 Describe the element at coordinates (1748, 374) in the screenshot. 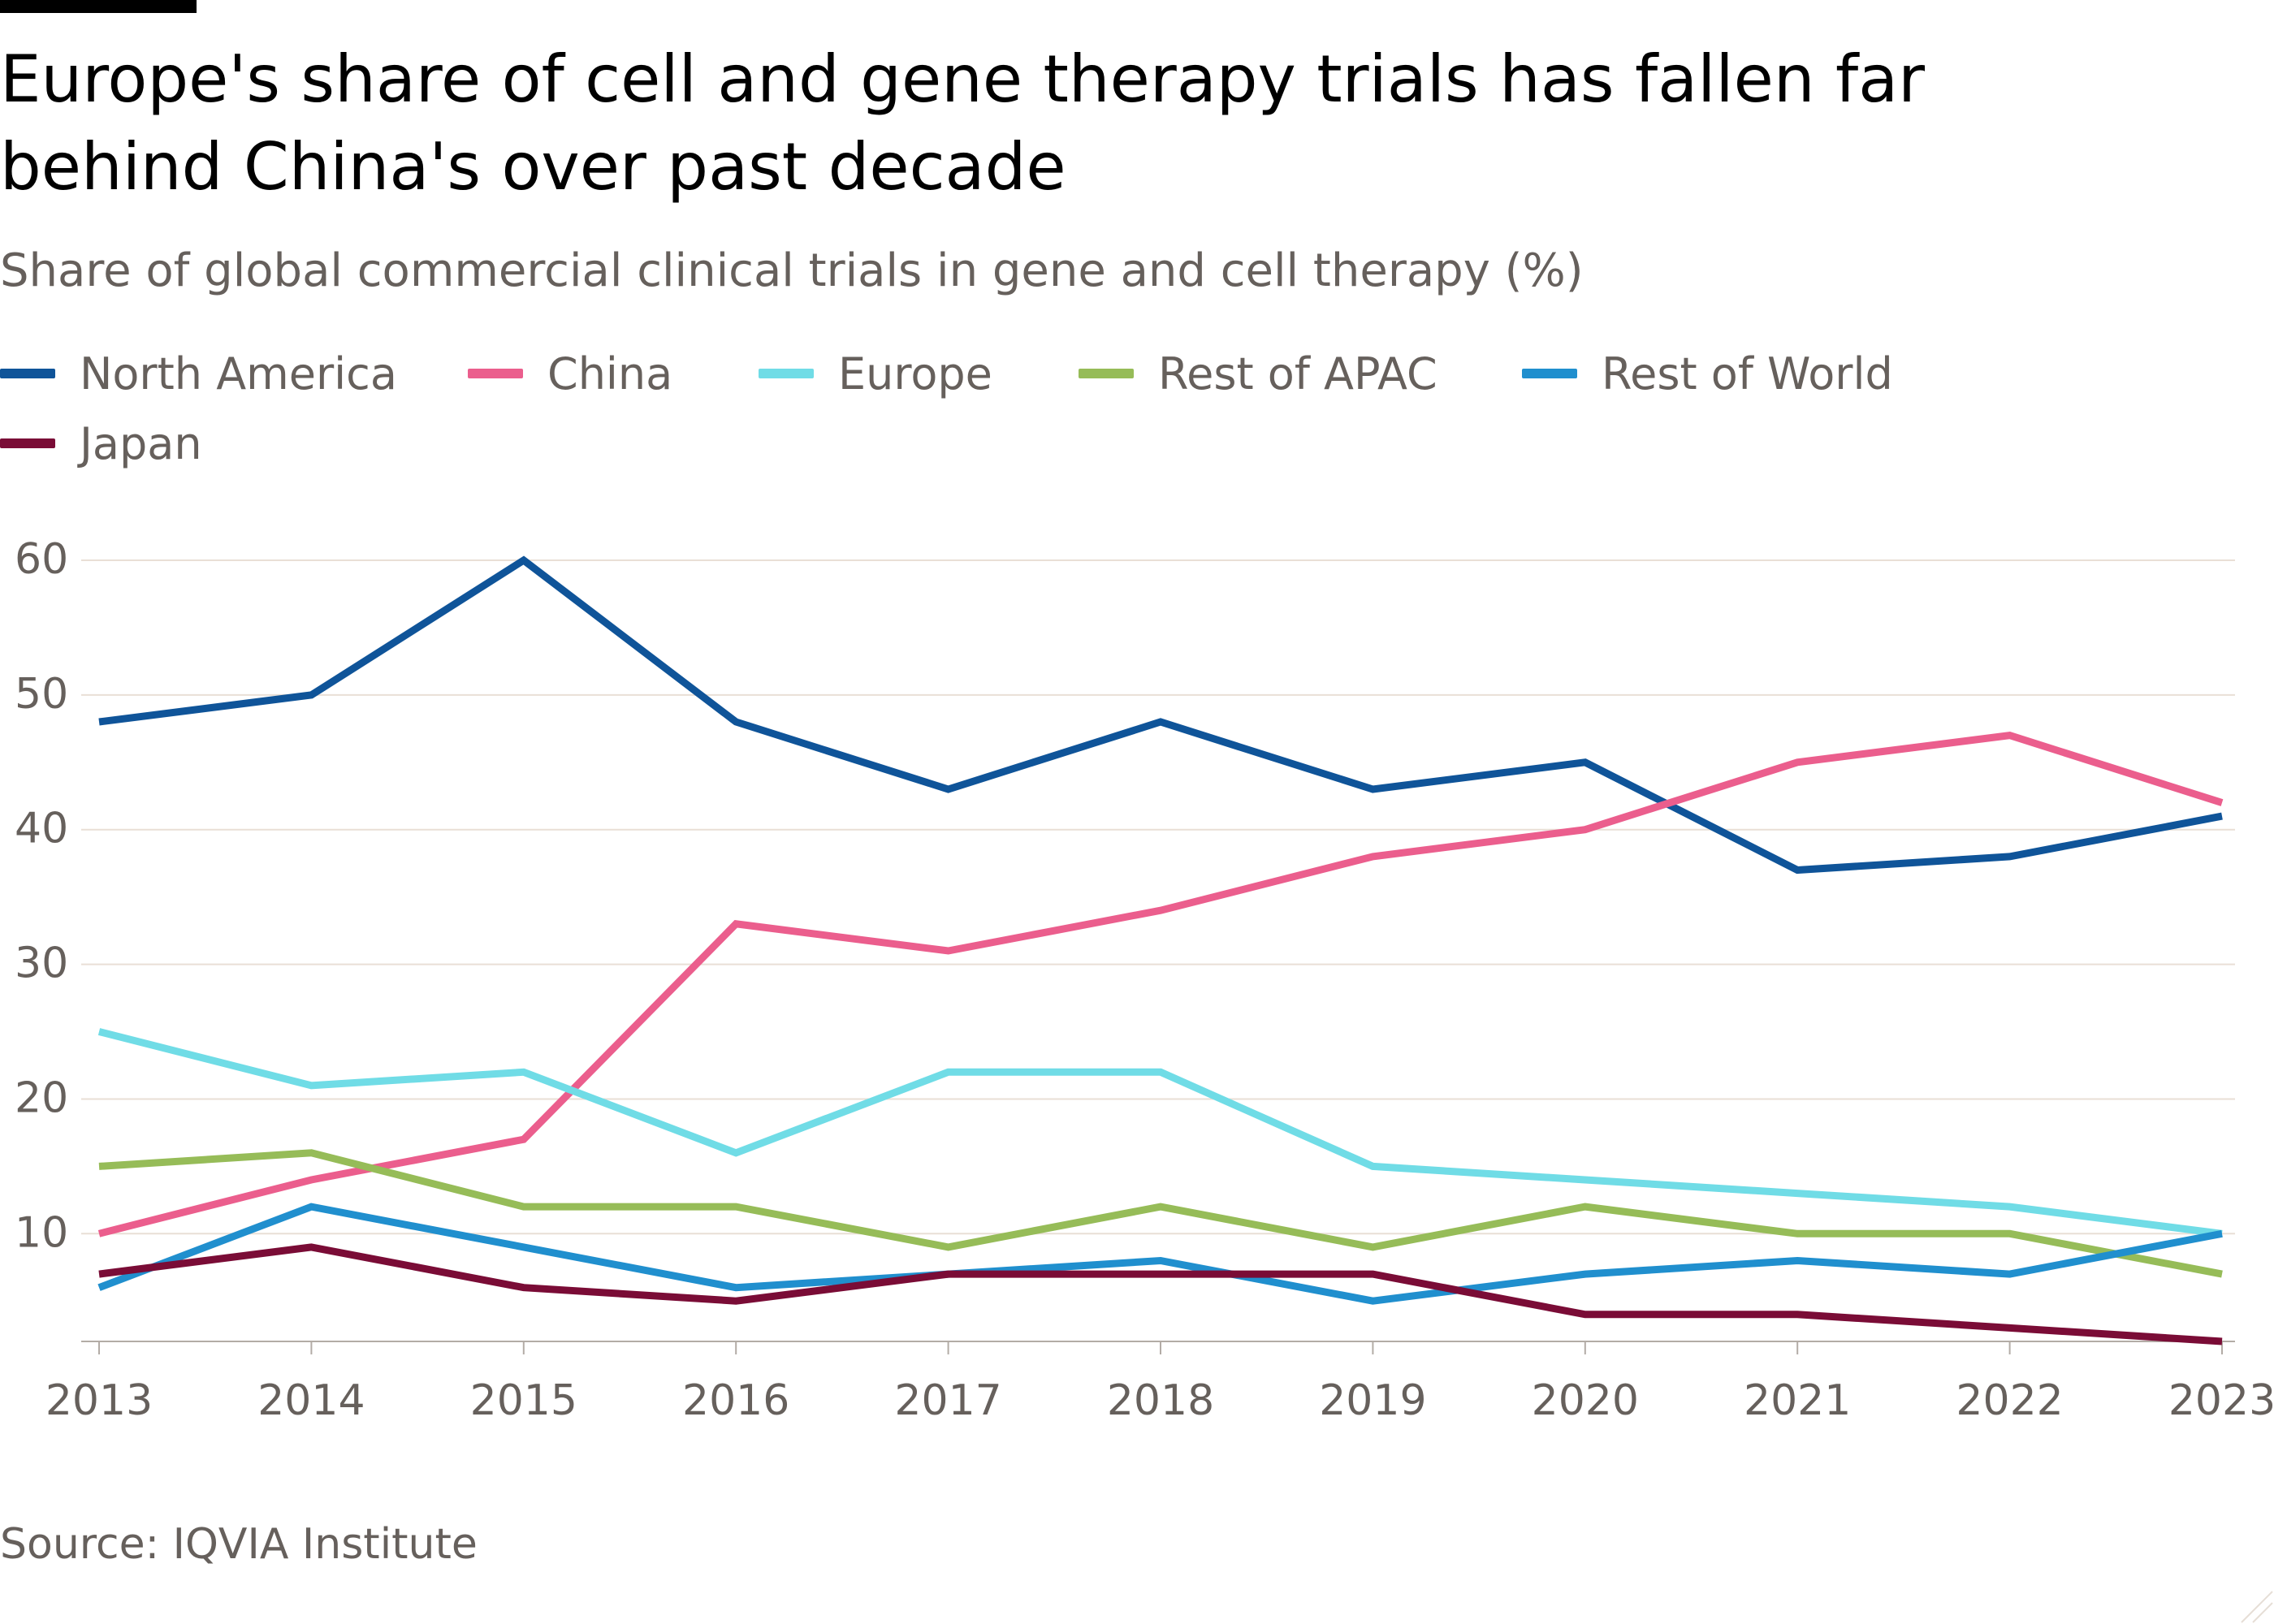

I see `legend-label-rest-of-world: Rest of World` at that location.